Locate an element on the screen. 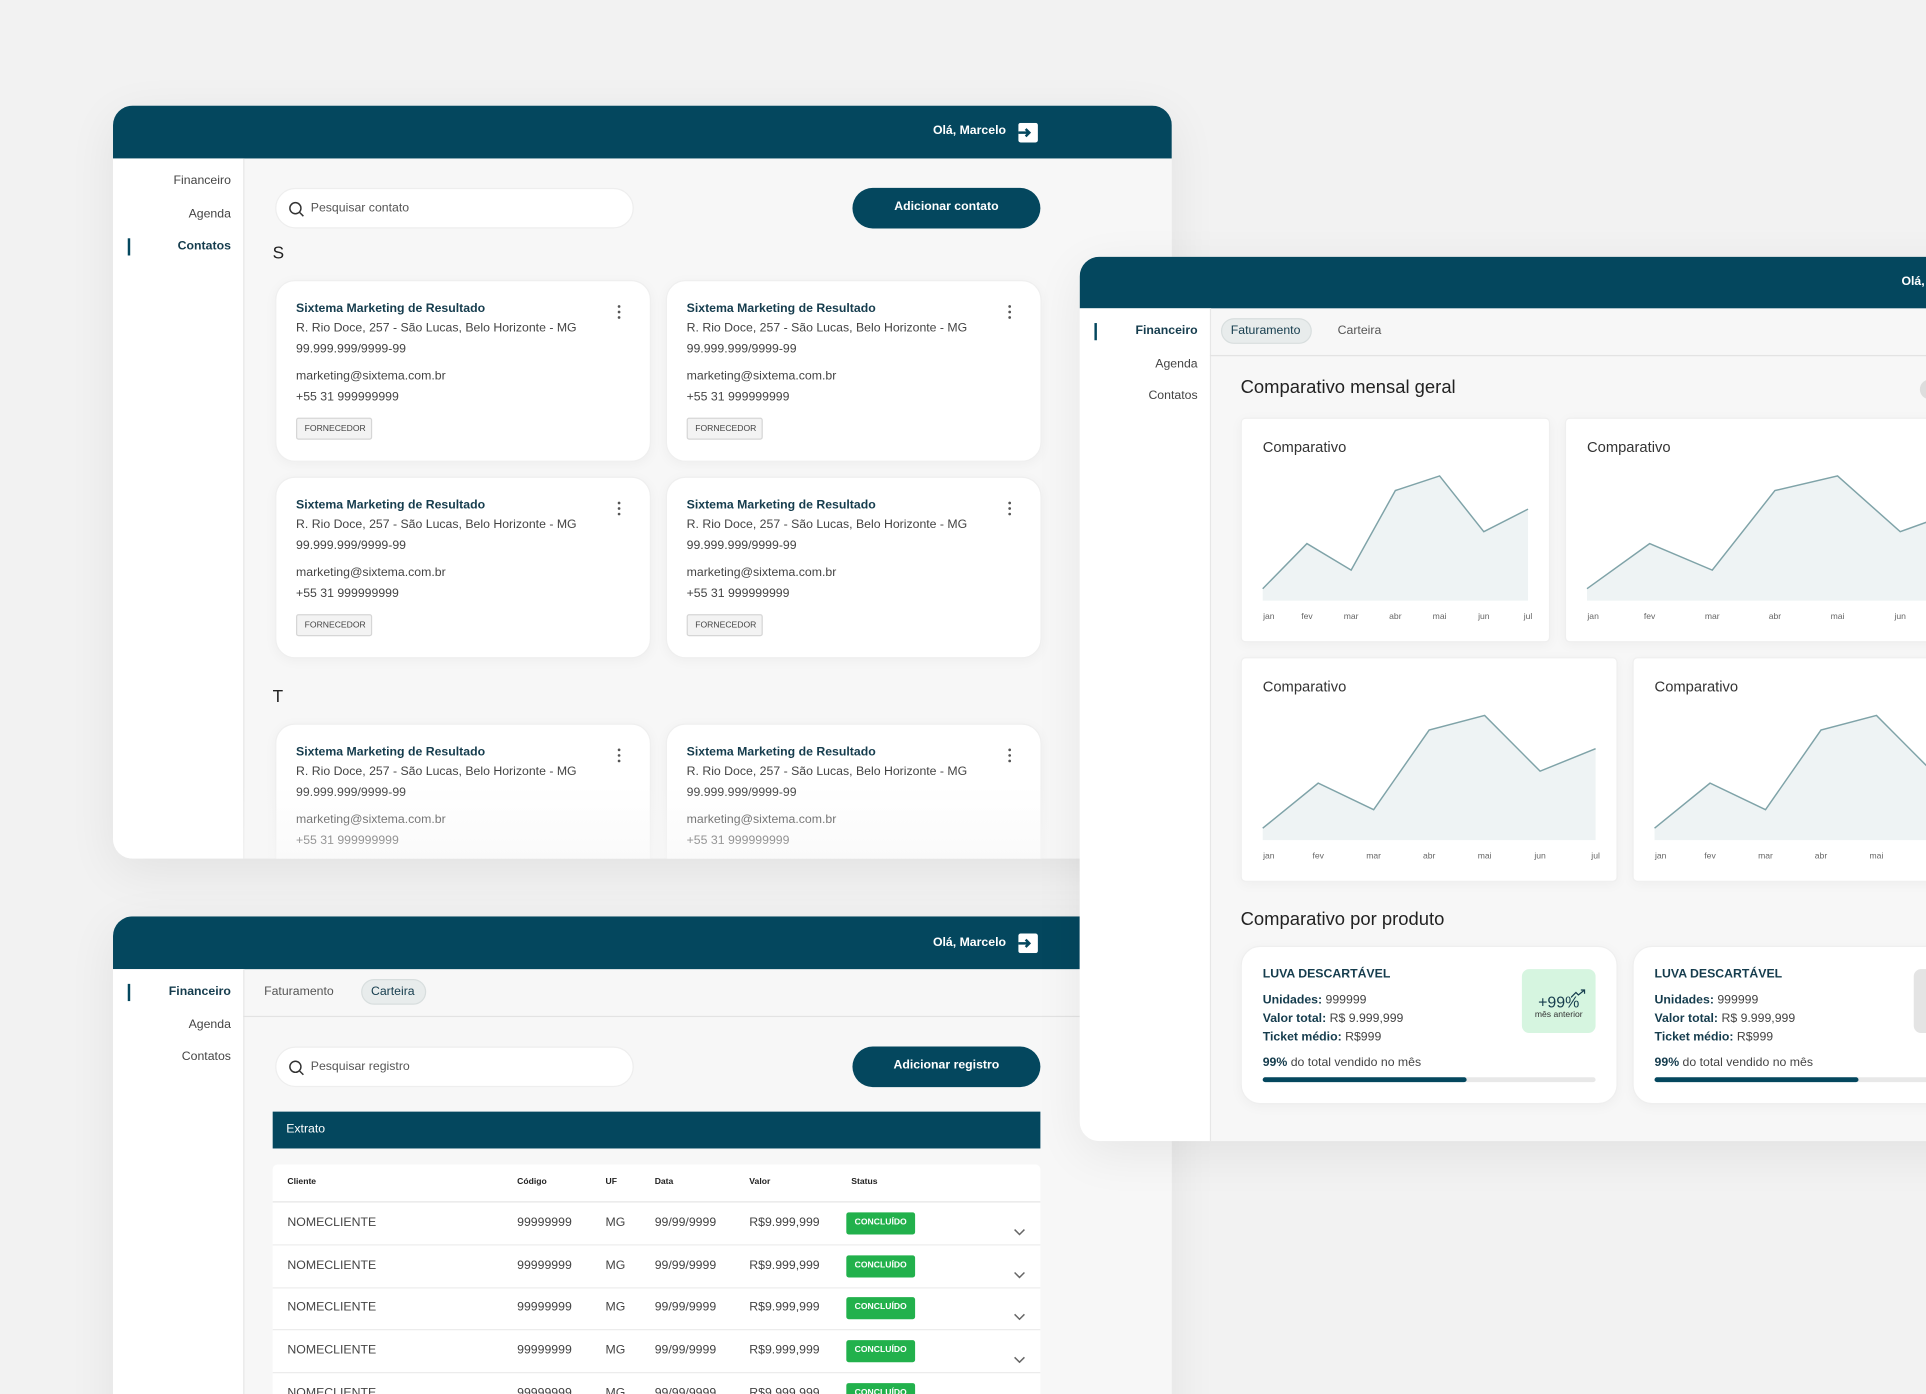 The image size is (1926, 1394). contact-name: Sixtema Marketing de Resultado is located at coordinates (391, 752).